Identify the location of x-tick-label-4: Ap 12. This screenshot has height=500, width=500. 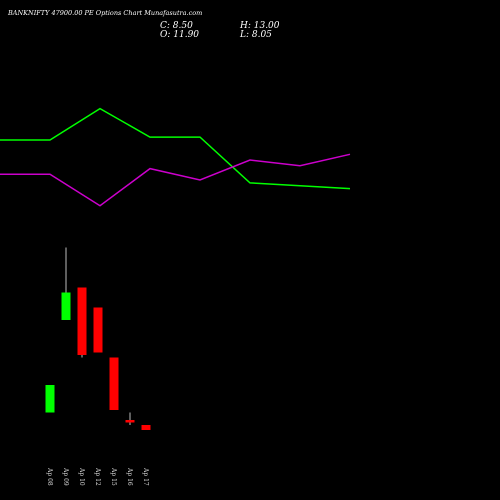
(97, 476).